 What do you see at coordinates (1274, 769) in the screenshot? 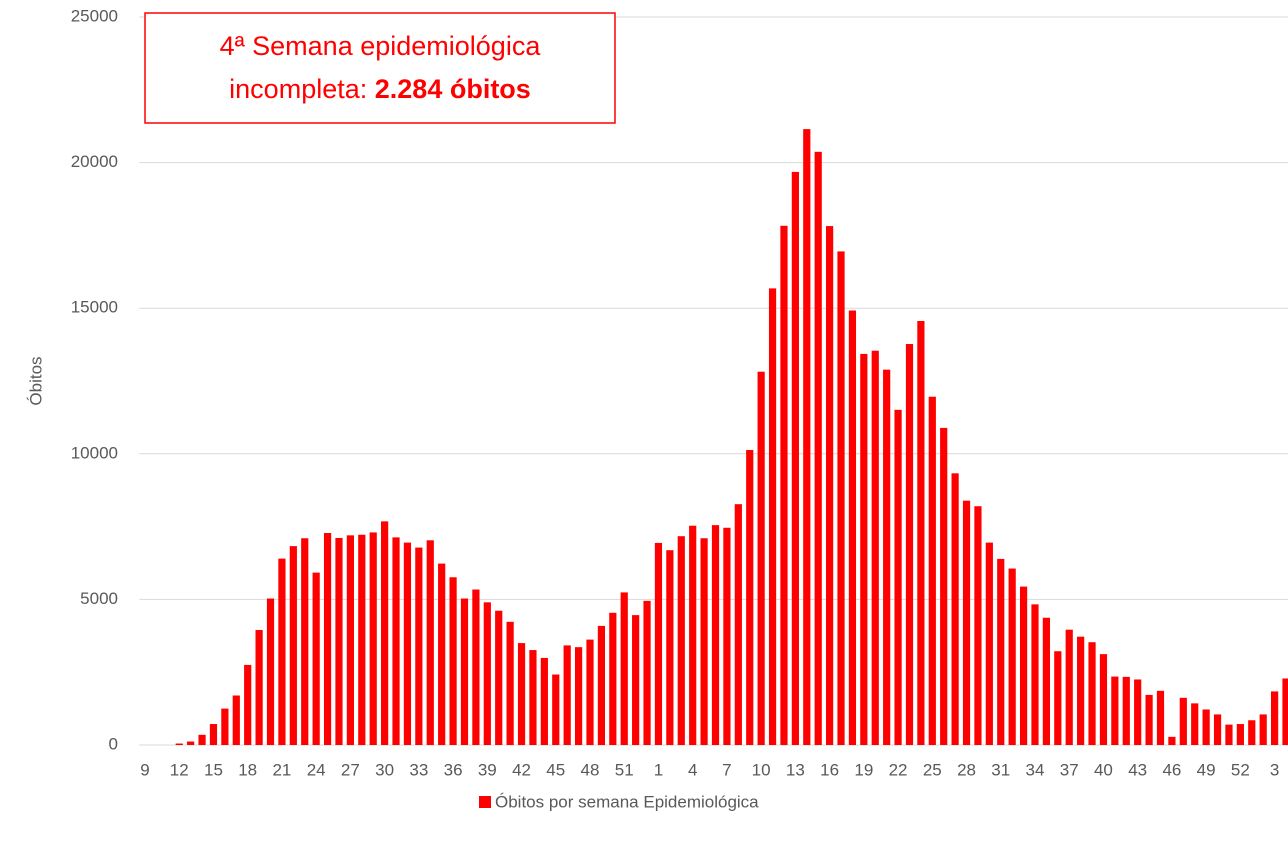
I see `x-tick-label: 3` at bounding box center [1274, 769].